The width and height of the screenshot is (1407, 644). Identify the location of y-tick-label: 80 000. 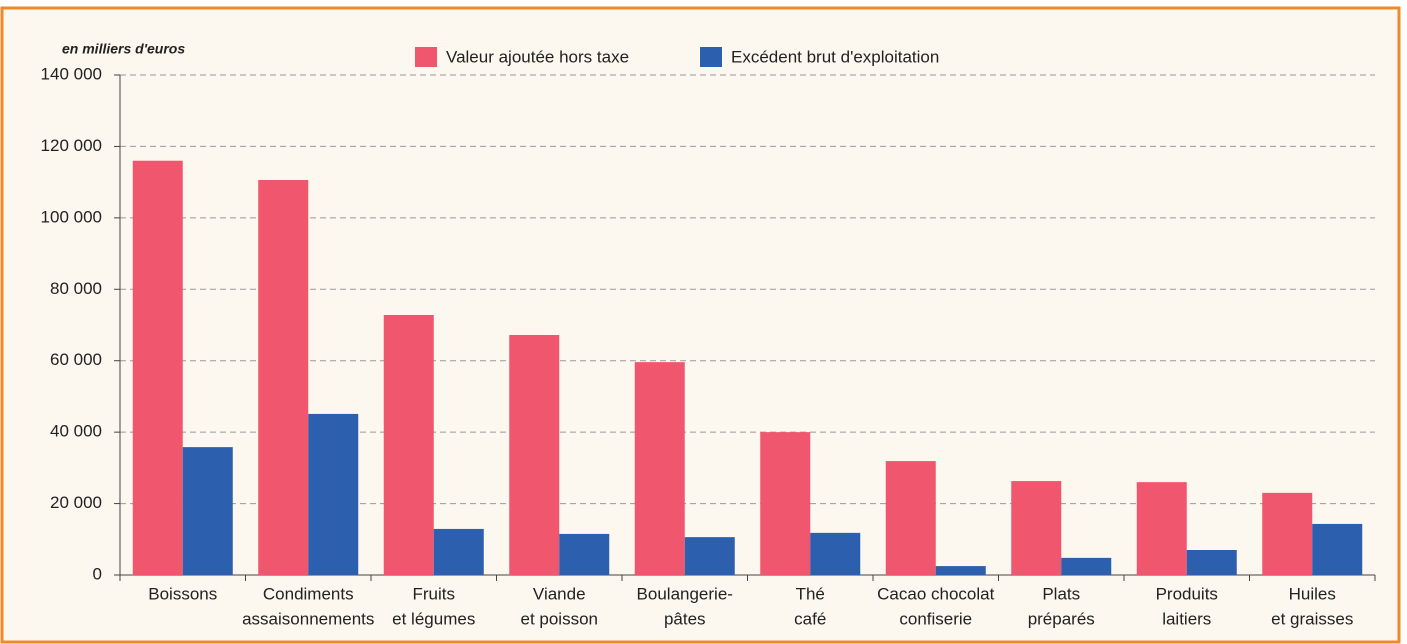
(76, 288).